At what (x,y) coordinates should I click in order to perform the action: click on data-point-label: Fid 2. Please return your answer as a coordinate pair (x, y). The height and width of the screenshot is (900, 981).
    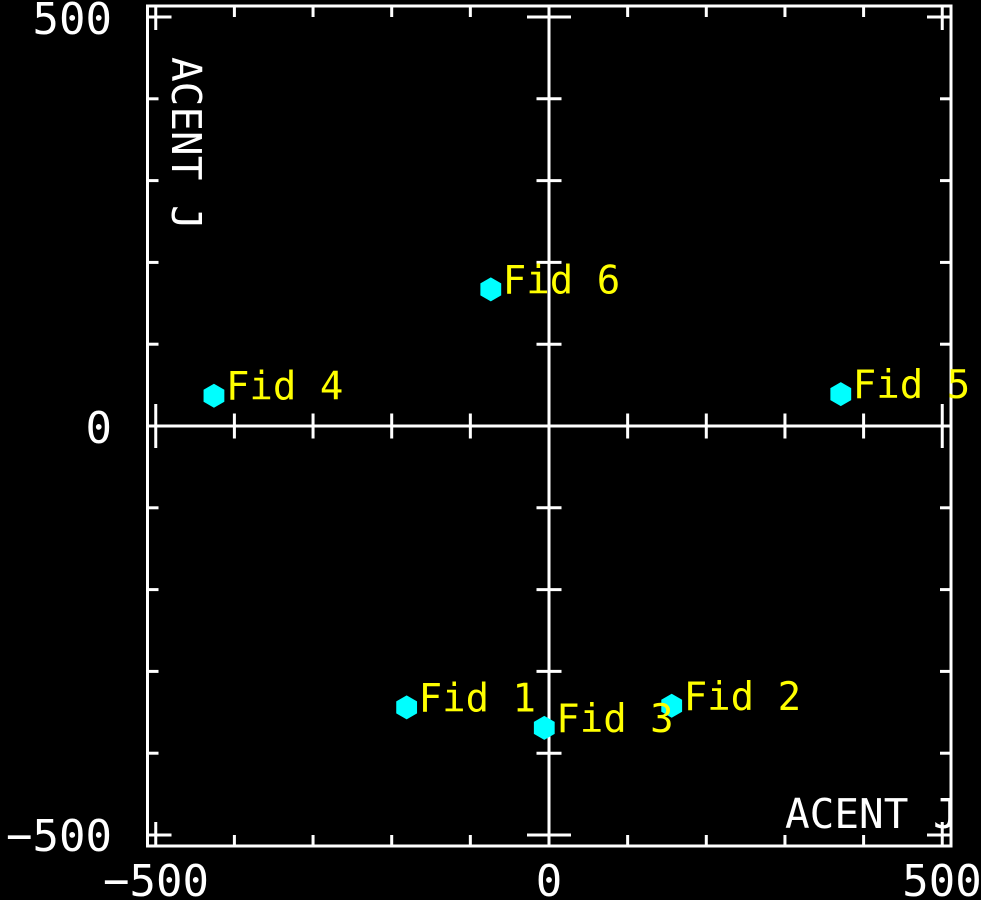
    Looking at the image, I should click on (742, 697).